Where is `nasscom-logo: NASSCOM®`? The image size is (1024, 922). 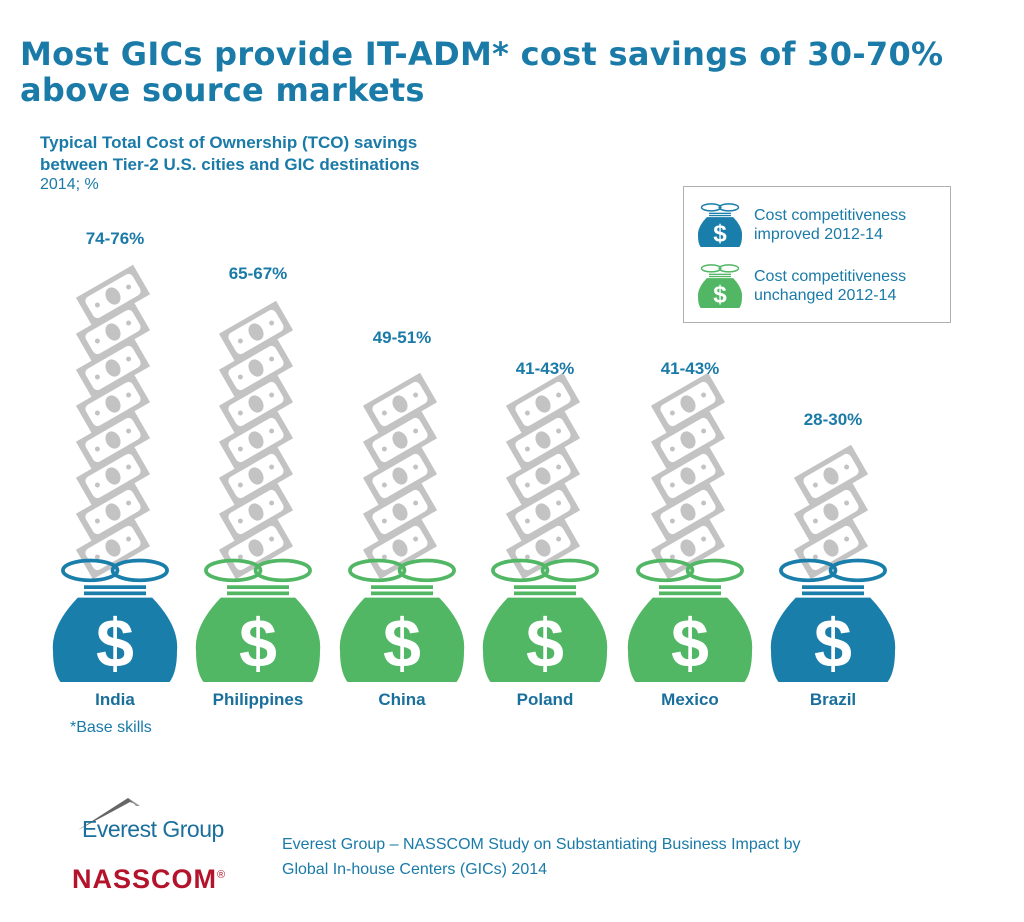 nasscom-logo: NASSCOM® is located at coordinates (149, 879).